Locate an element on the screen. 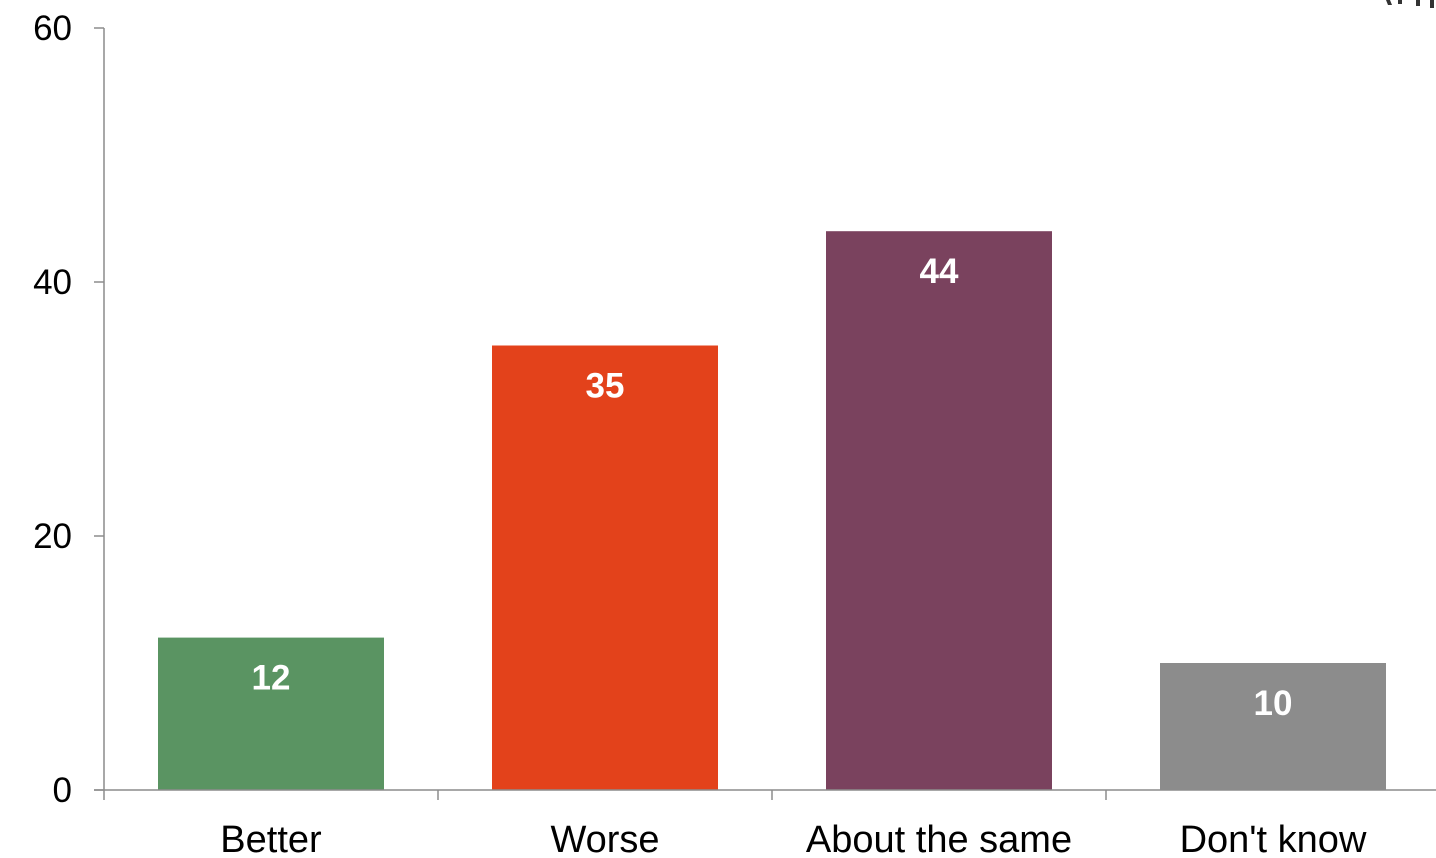 This screenshot has height=858, width=1436. y-tick-label: 0 is located at coordinates (62, 790).